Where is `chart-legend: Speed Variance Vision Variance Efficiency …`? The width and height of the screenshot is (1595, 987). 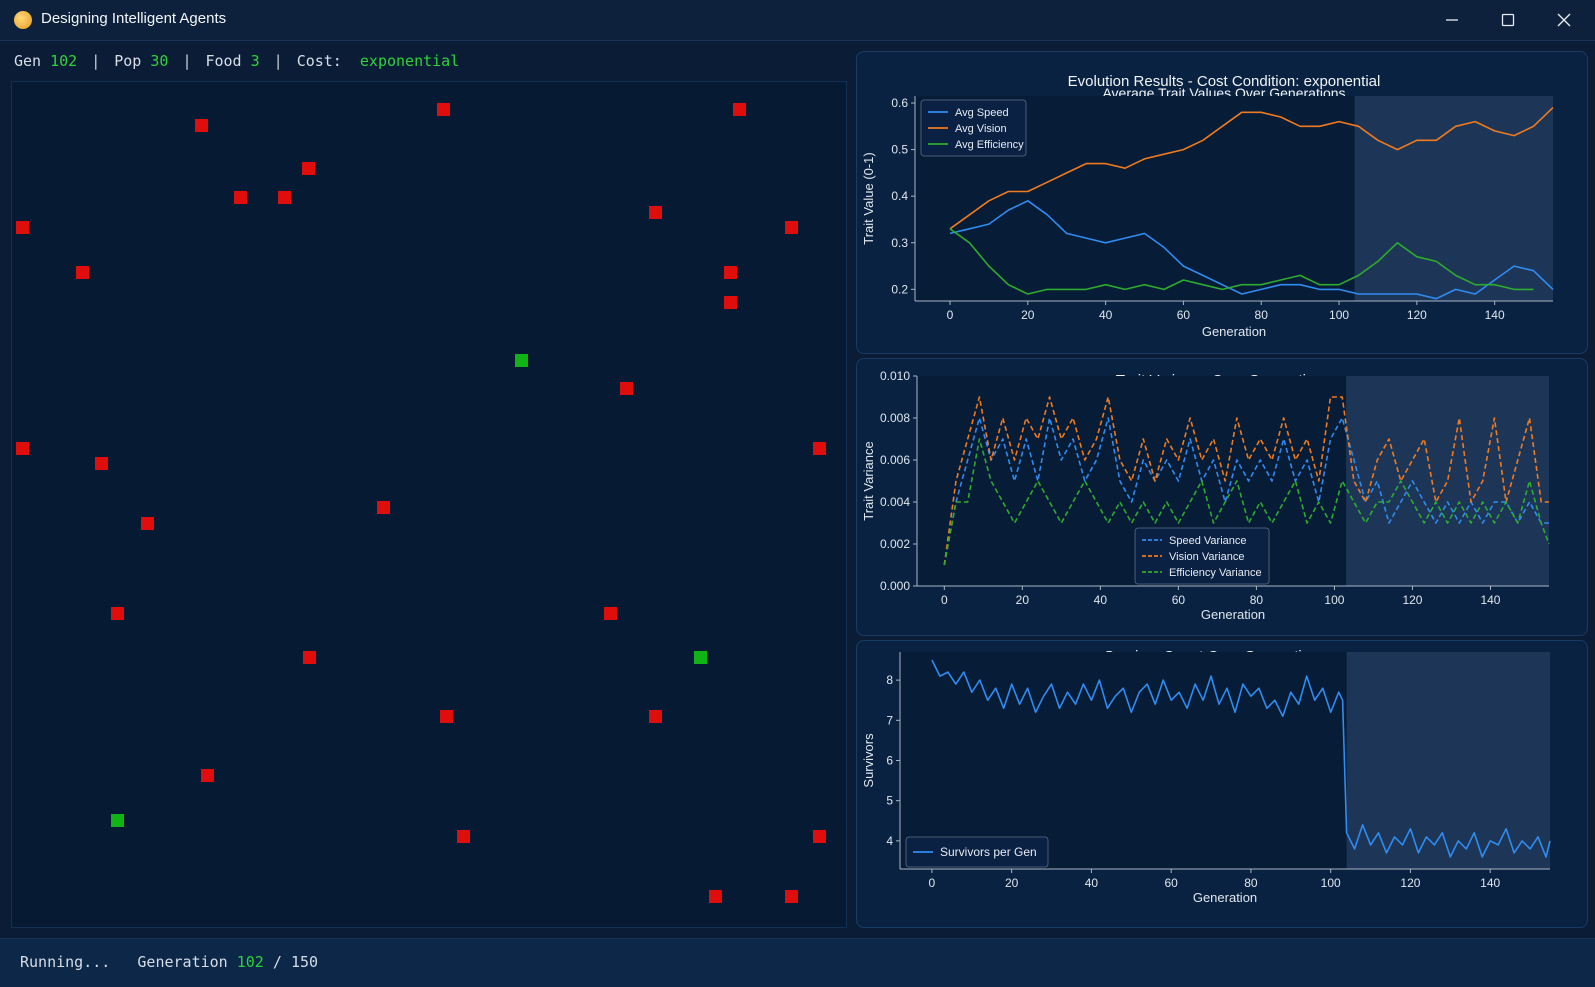
chart-legend: Speed Variance Vision Variance Efficiency … is located at coordinates (1202, 556).